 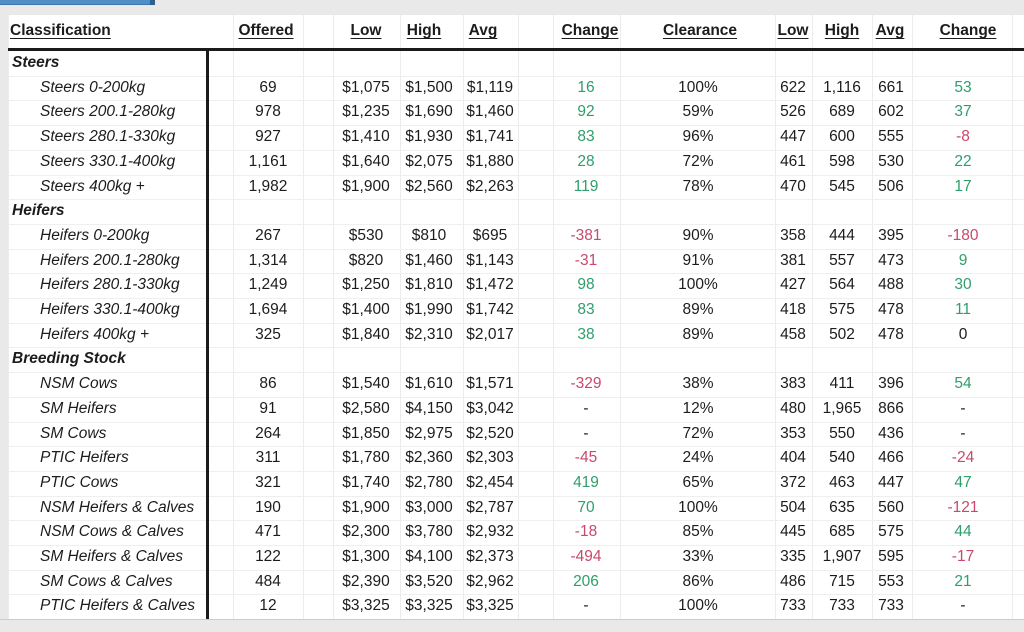 What do you see at coordinates (512, 63) in the screenshot?
I see `section-header-row: Steers` at bounding box center [512, 63].